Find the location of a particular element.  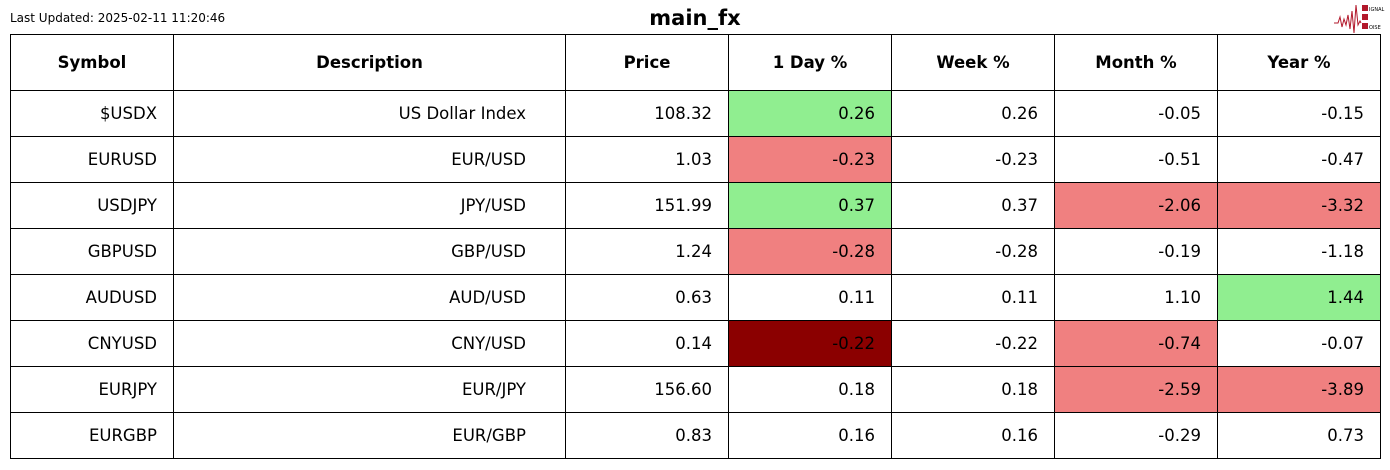

table-row: CNYUSD CNY/USD 0.14 -0.22 -0.22 -0.74 -0.07 is located at coordinates (695, 343).